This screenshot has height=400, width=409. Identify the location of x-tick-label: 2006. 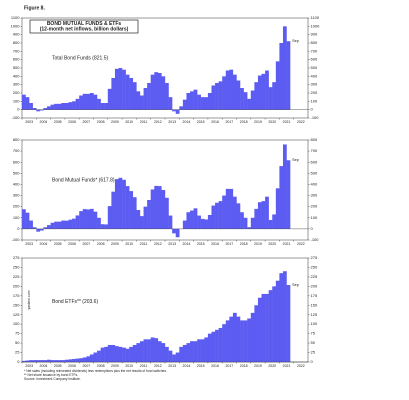
(72, 122).